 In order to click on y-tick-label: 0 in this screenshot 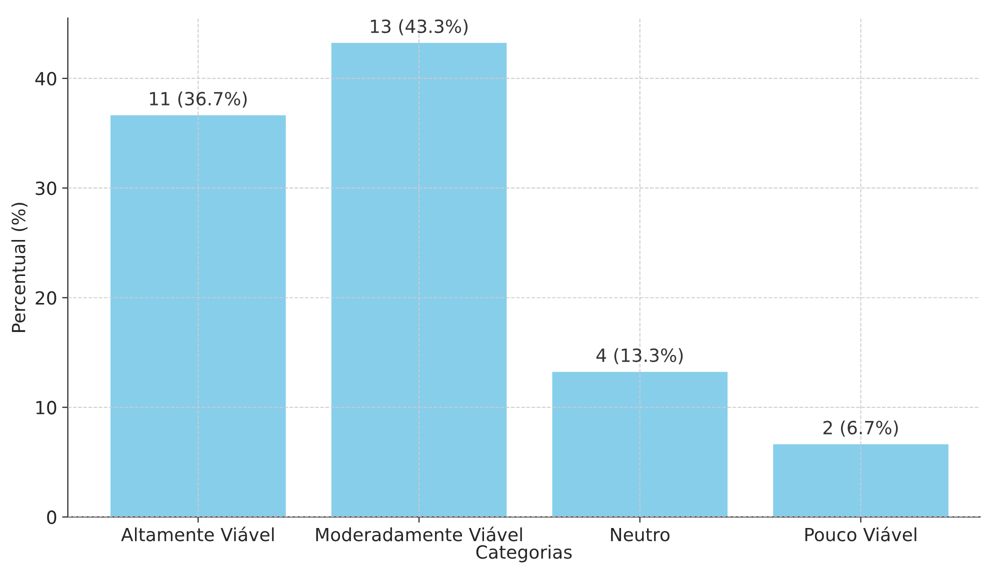, I will do `click(51, 517)`.